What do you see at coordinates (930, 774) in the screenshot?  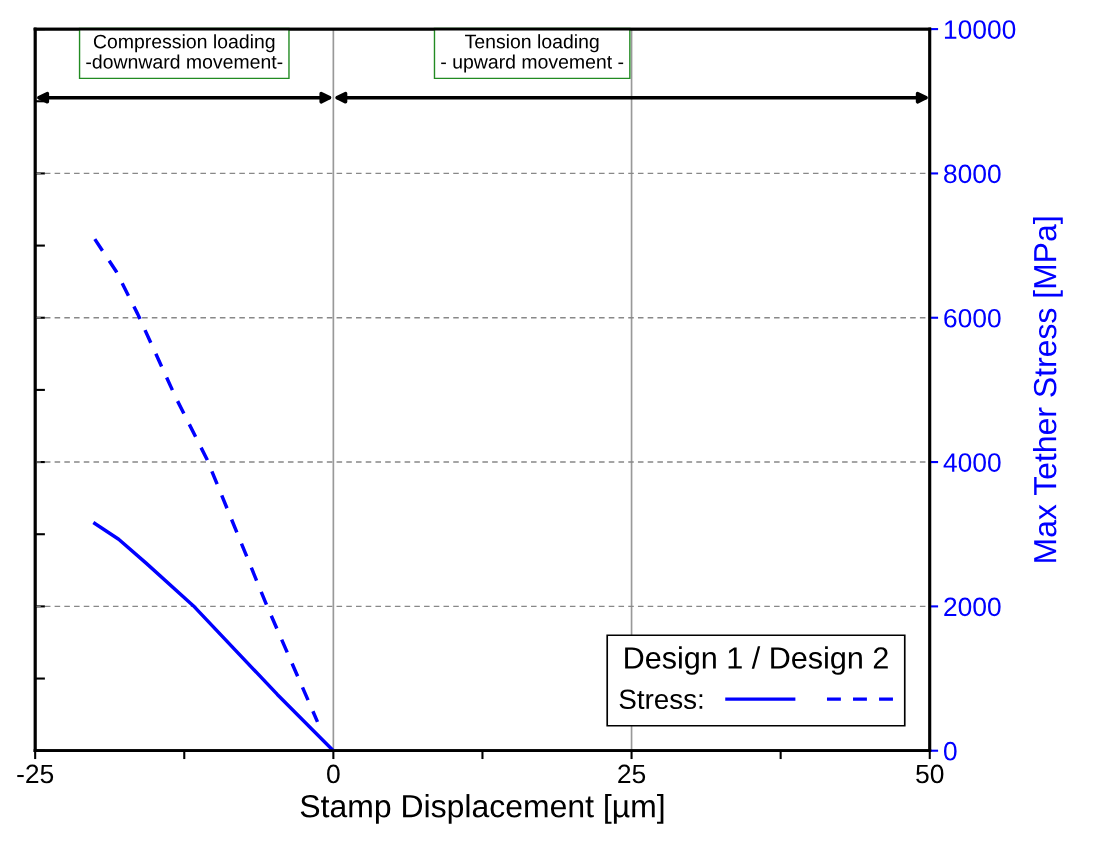 I see `x-tick-label: 50` at bounding box center [930, 774].